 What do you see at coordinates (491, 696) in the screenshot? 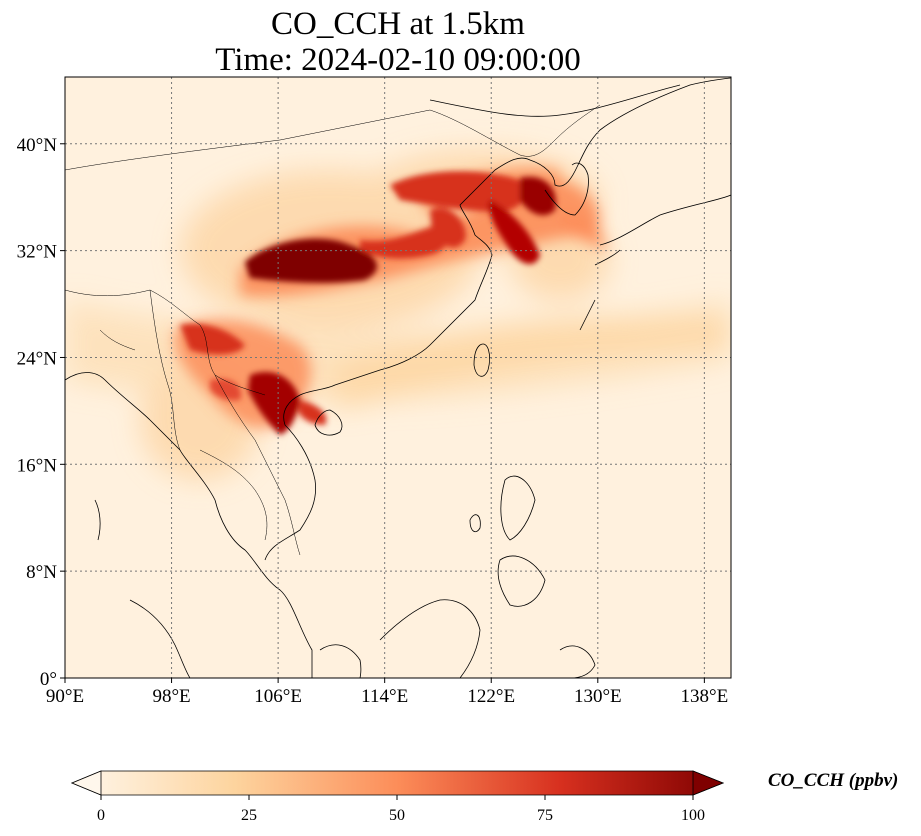
I see `lon-tick-label: 122°E` at bounding box center [491, 696].